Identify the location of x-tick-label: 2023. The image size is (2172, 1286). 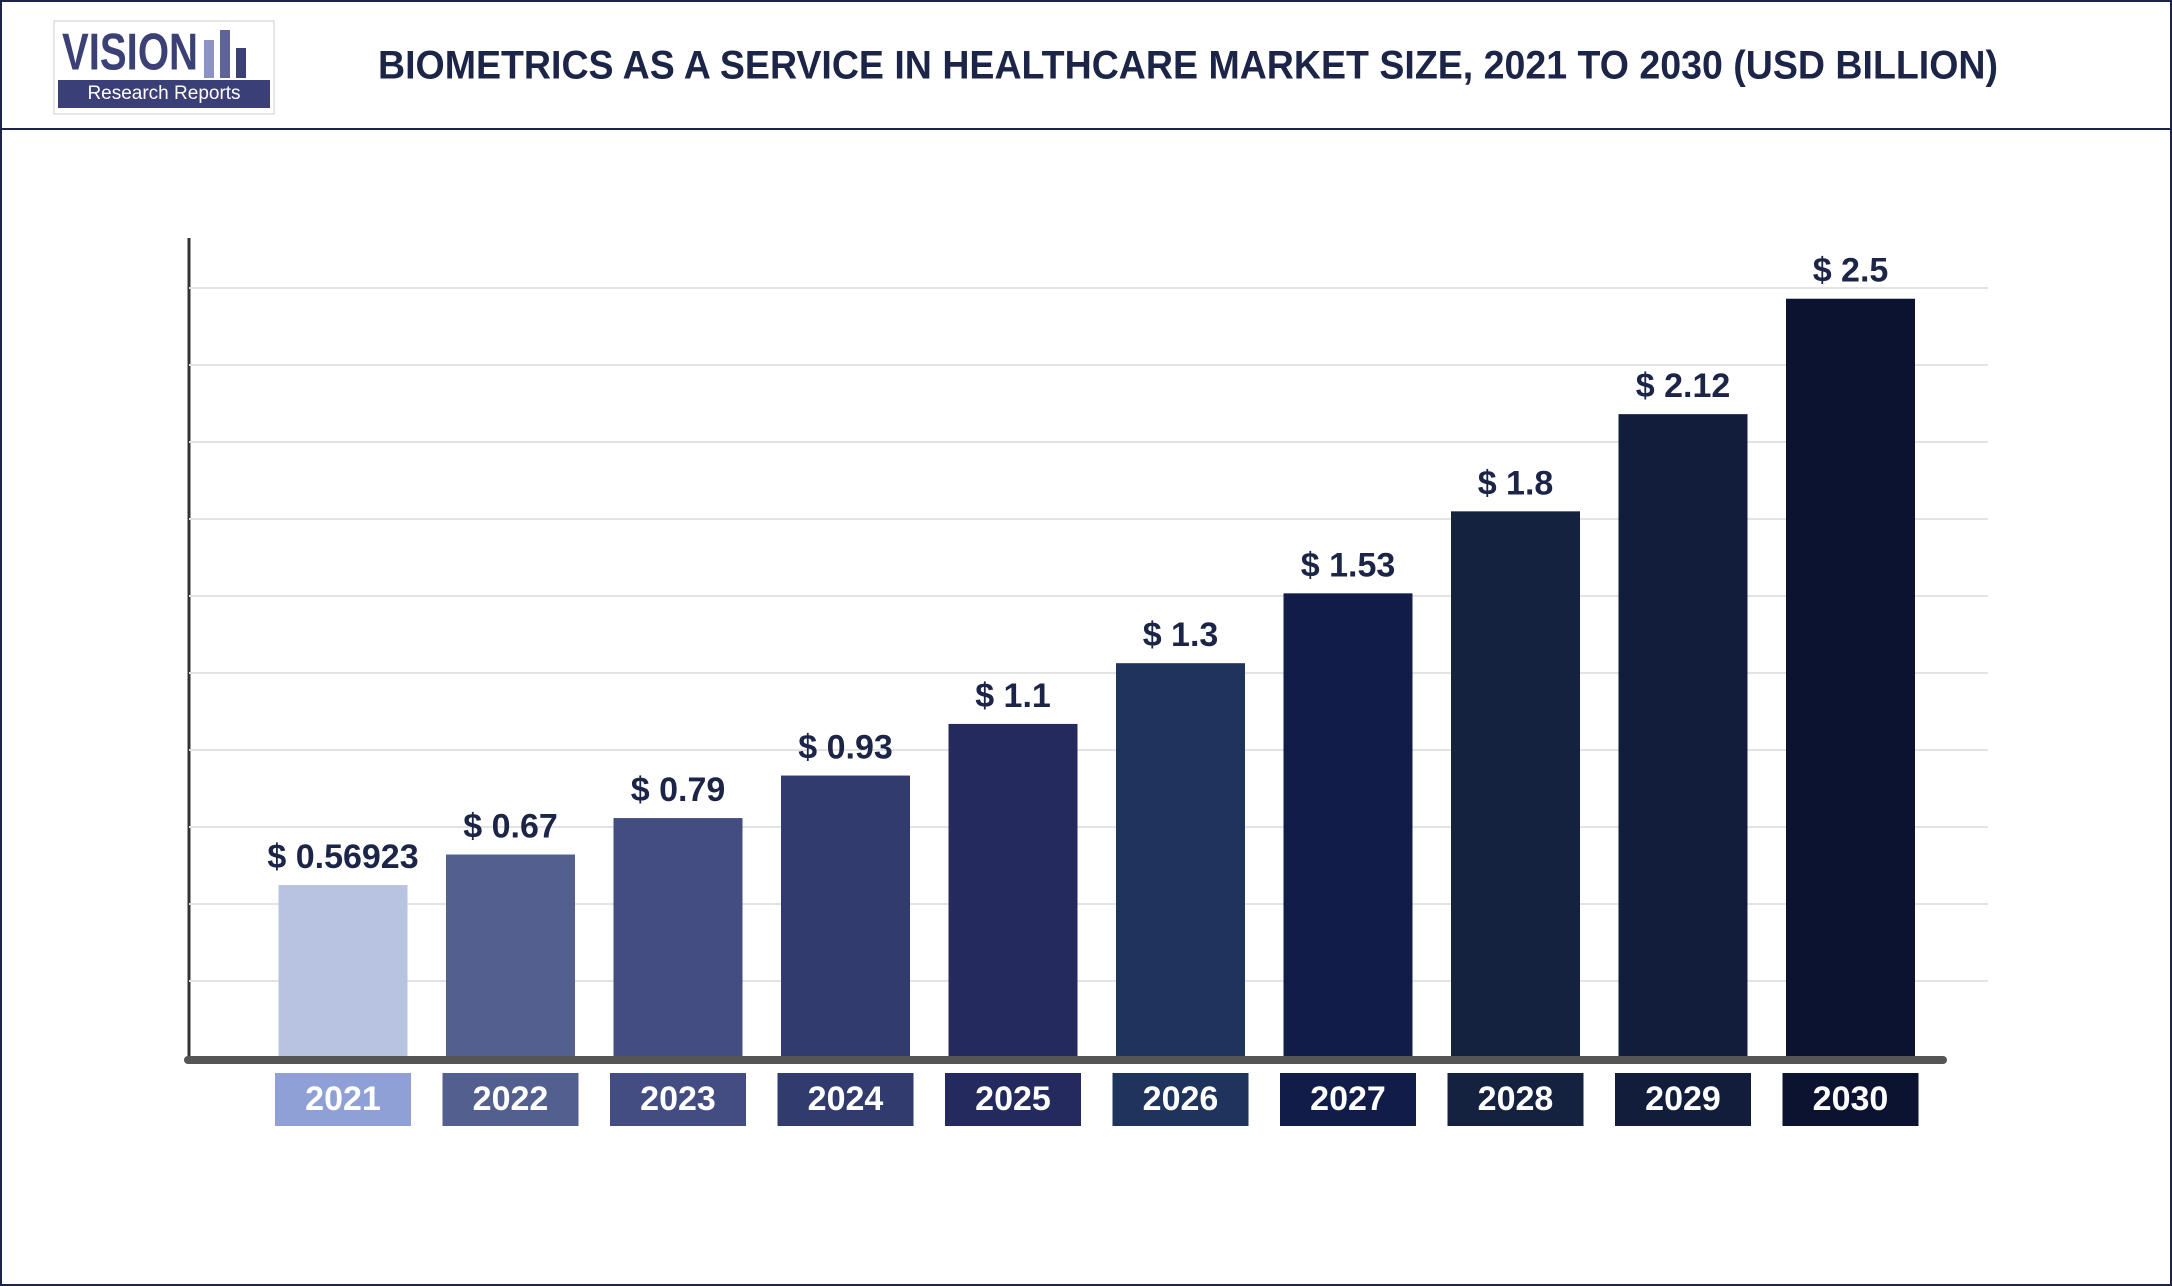
(678, 1099).